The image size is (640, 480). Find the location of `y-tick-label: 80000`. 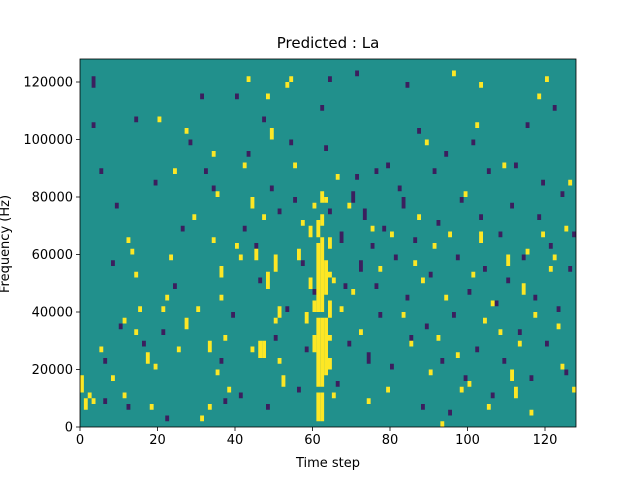

y-tick-label: 80000 is located at coordinates (52, 198).